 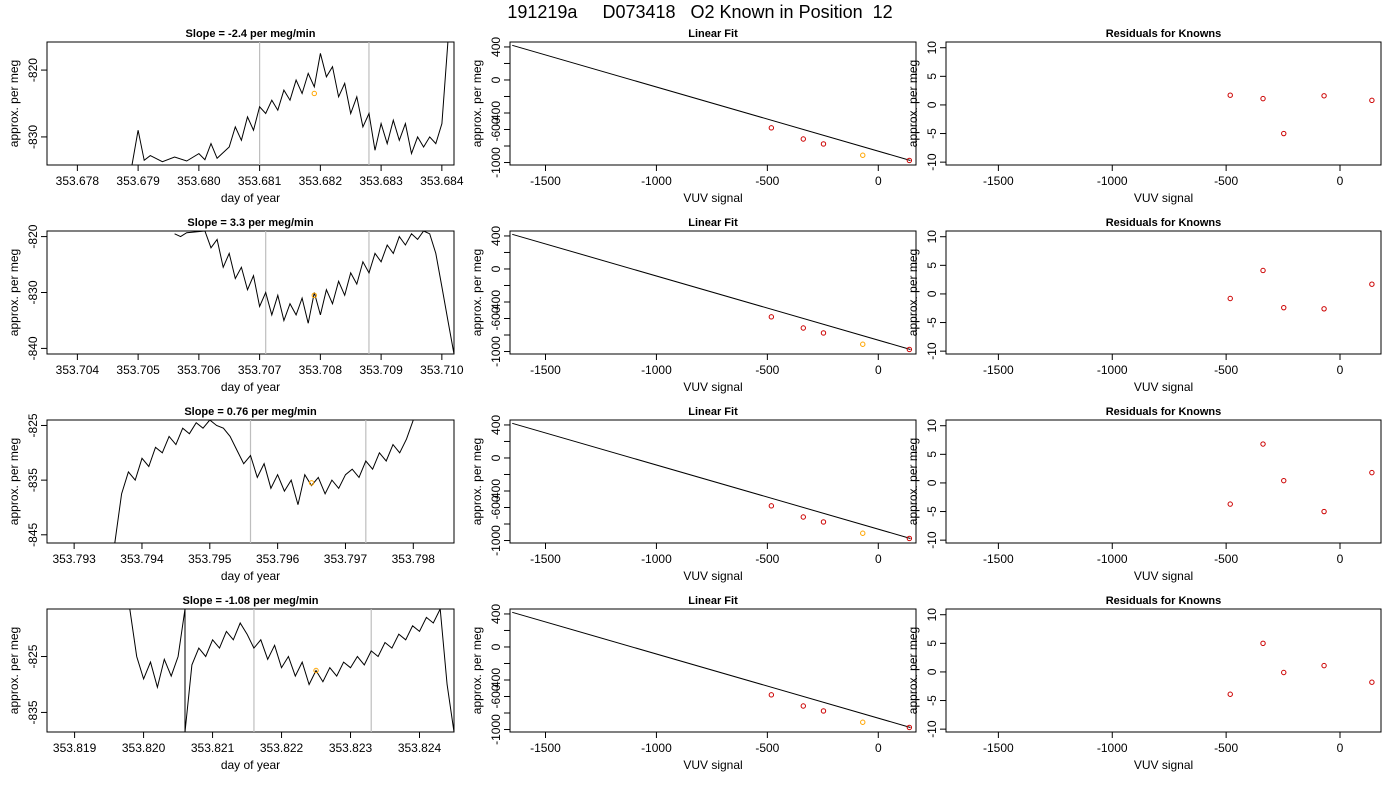 I want to click on x-tick-label: 353.705, so click(x=138, y=370).